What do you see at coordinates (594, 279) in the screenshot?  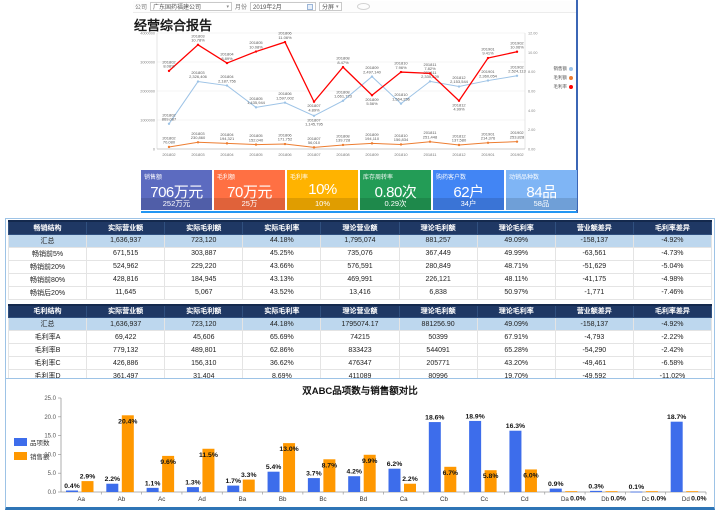 I see `table-cell: -41,175` at bounding box center [594, 279].